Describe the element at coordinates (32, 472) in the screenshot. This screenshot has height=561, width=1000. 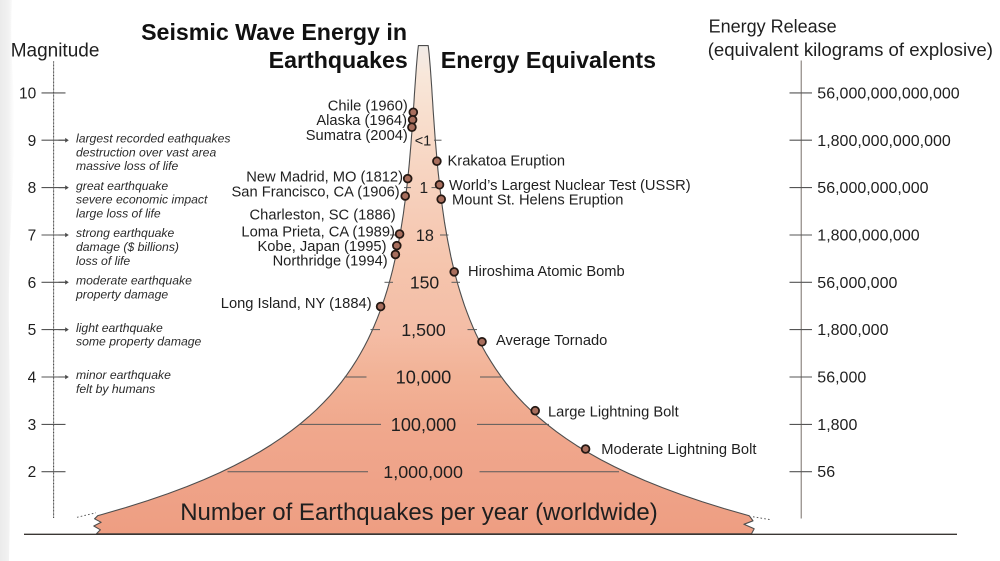
I see `svg-text: 2` at that location.